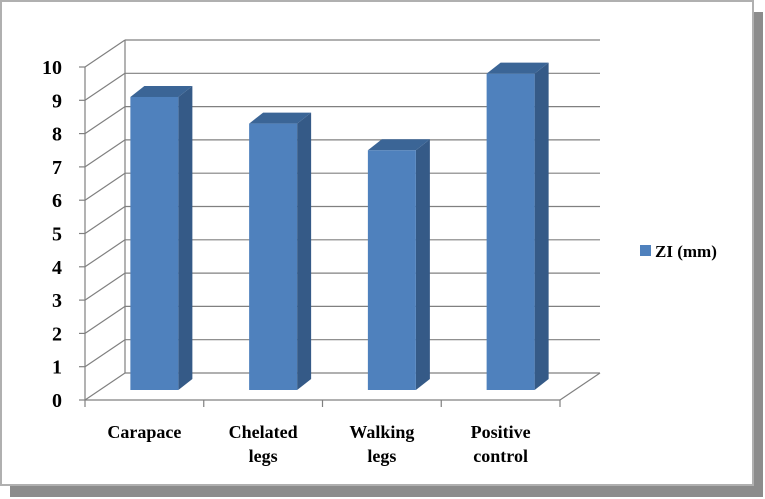 The width and height of the screenshot is (765, 499). What do you see at coordinates (57, 201) in the screenshot?
I see `y-tick-label: 6` at bounding box center [57, 201].